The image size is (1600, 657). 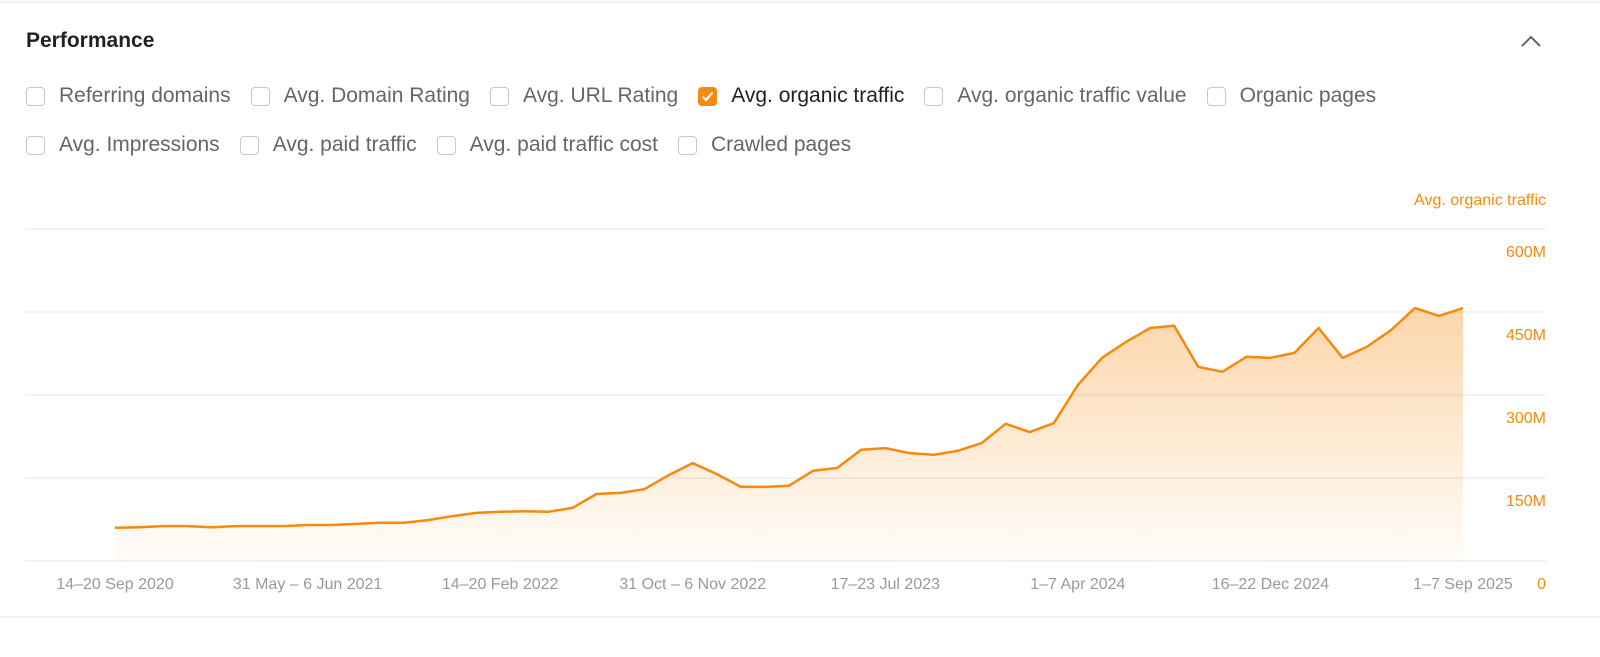 What do you see at coordinates (145, 95) in the screenshot?
I see `checkbox-label: Referring domains` at bounding box center [145, 95].